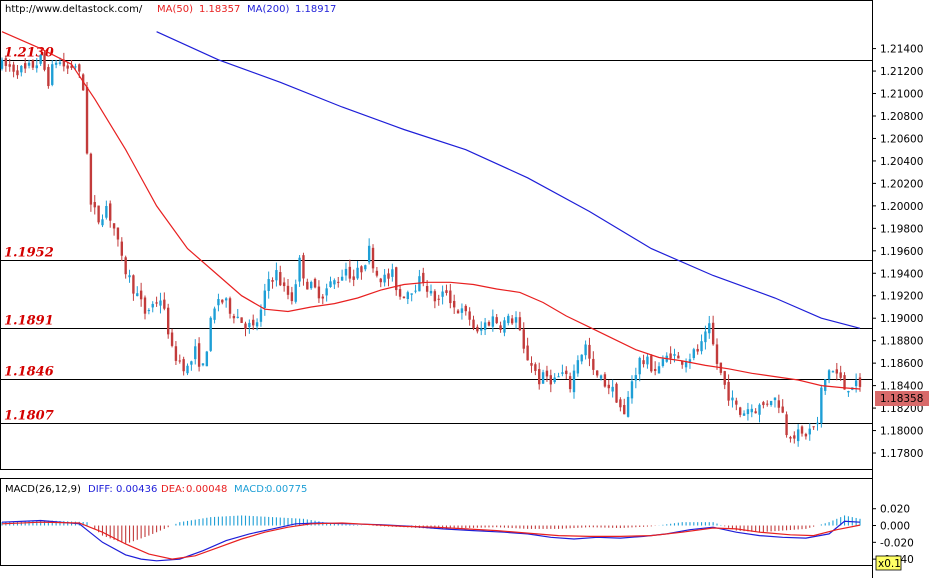  Describe the element at coordinates (888, 563) in the screenshot. I see `scale-badge` at that location.